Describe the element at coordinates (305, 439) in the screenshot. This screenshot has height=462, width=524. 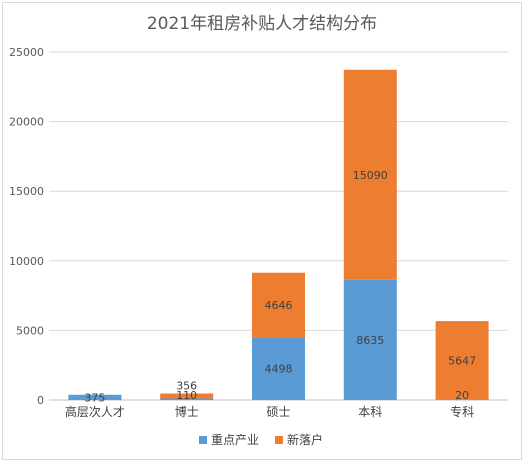
I see `legend-label: 新落户` at that location.